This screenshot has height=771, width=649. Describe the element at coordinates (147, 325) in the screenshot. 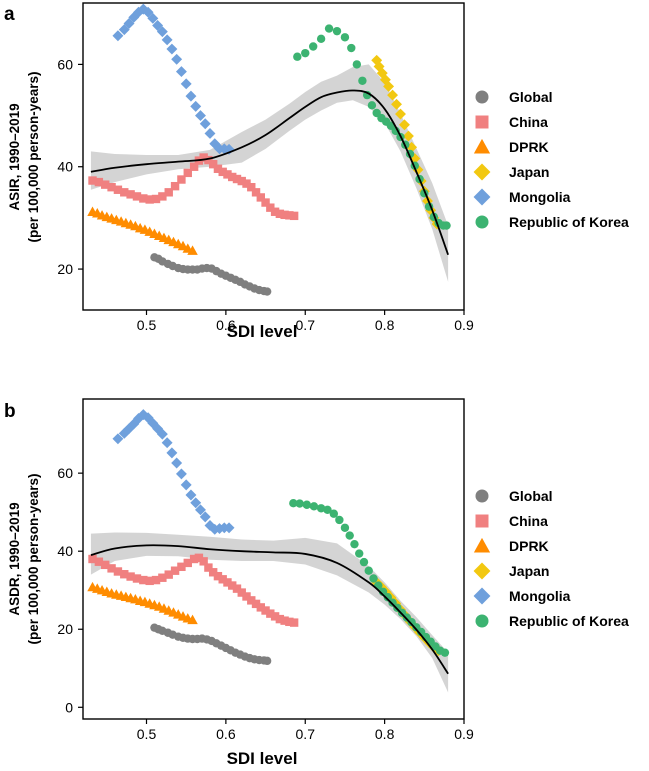

I see `x-tick-label: 0.5` at that location.